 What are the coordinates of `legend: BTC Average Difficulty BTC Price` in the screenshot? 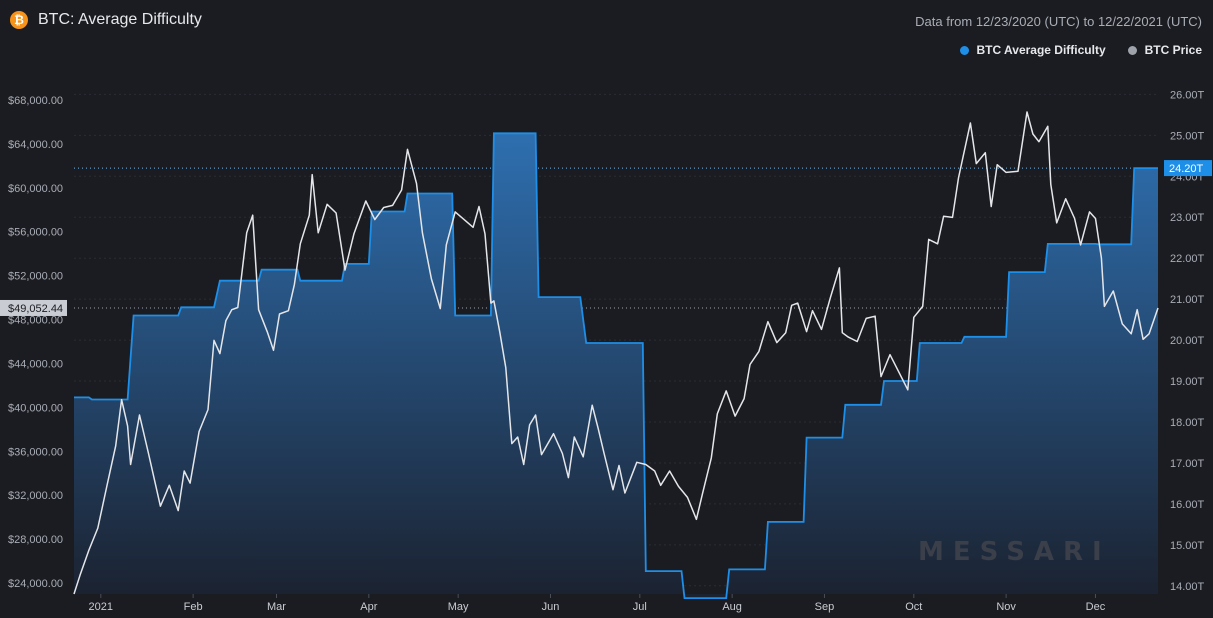 It's located at (1080, 50).